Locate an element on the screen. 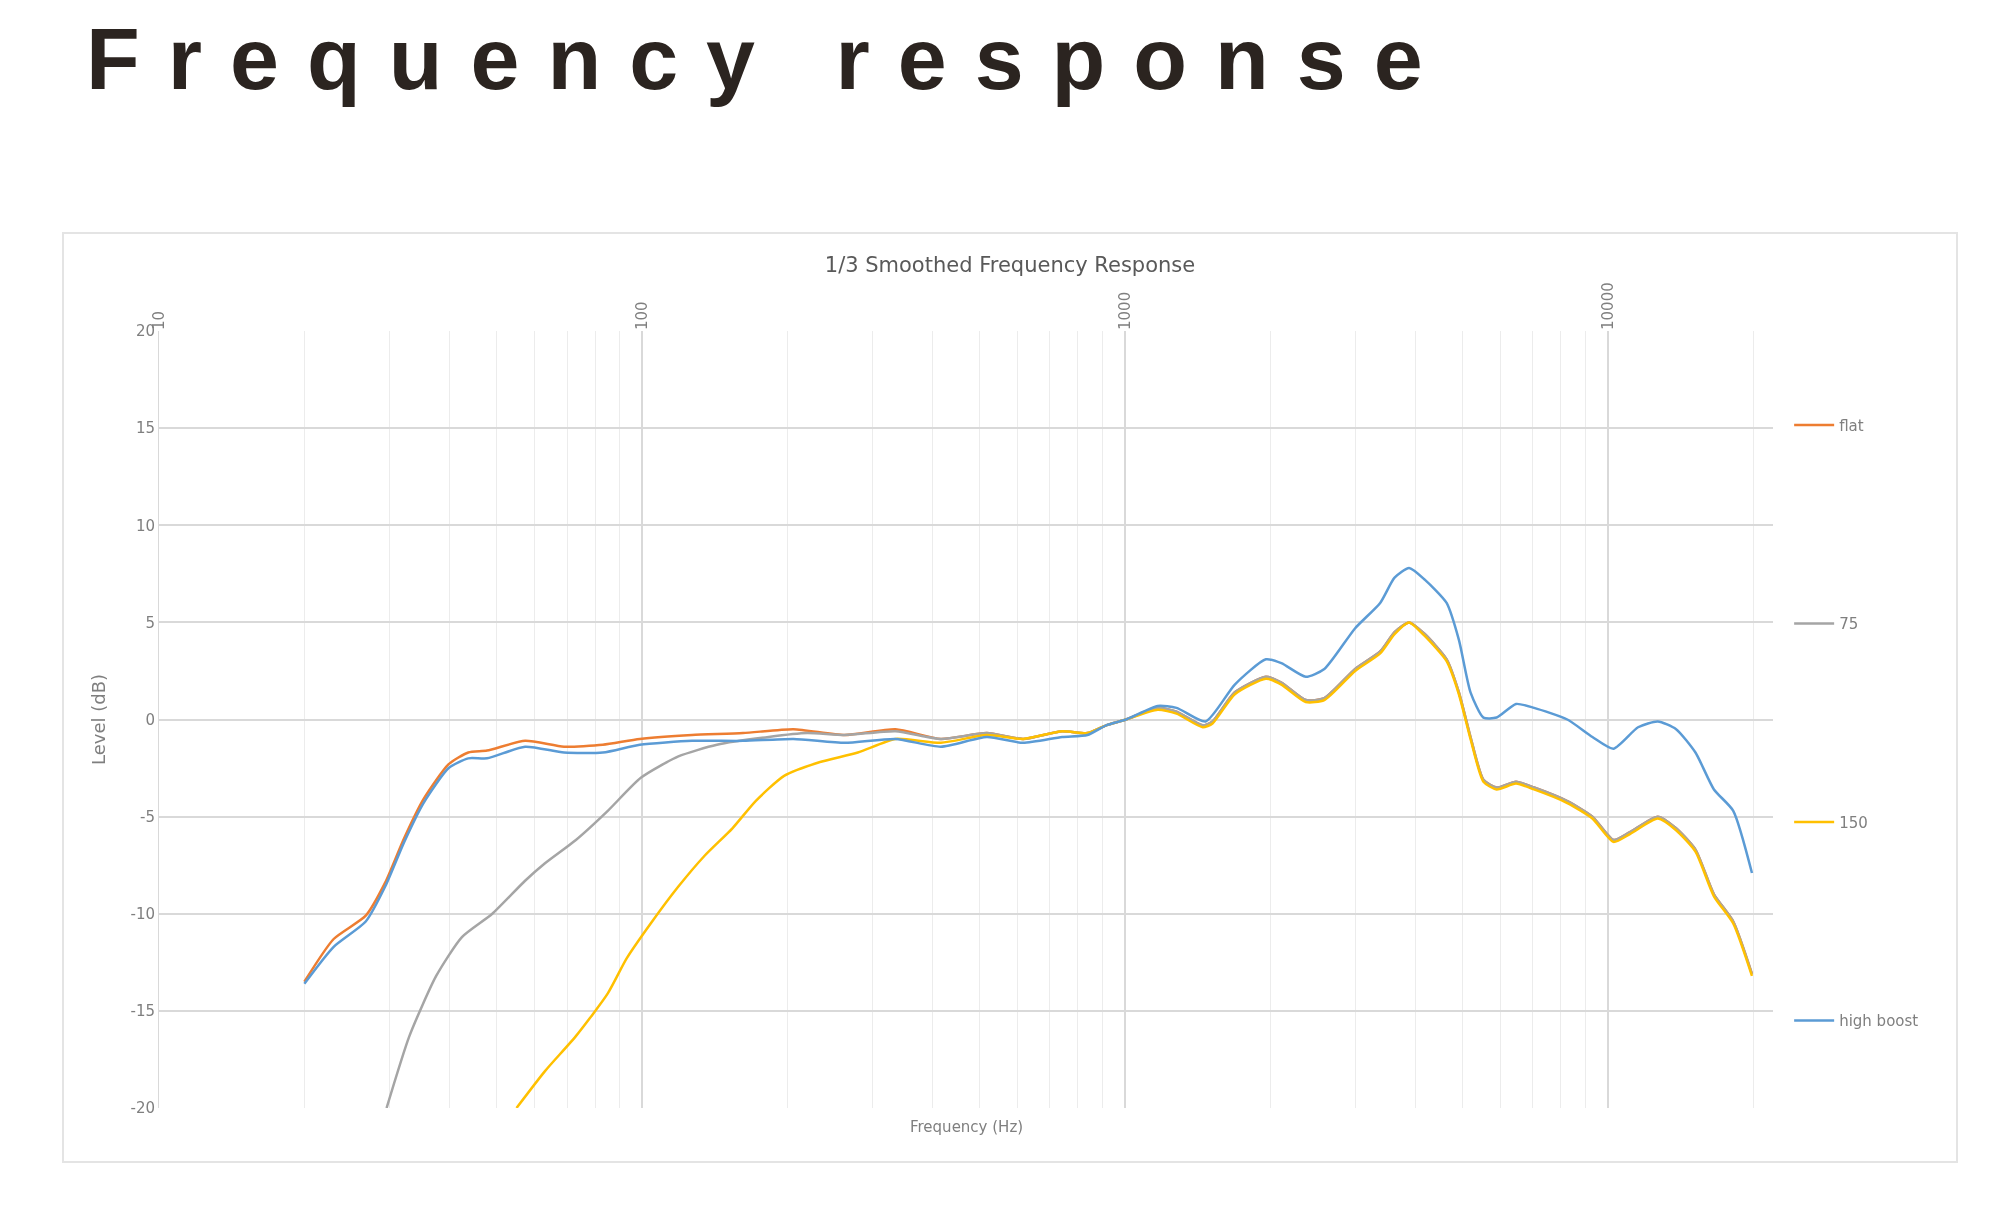 The height and width of the screenshot is (1218, 2008). legend-label: high boost is located at coordinates (1879, 1021).